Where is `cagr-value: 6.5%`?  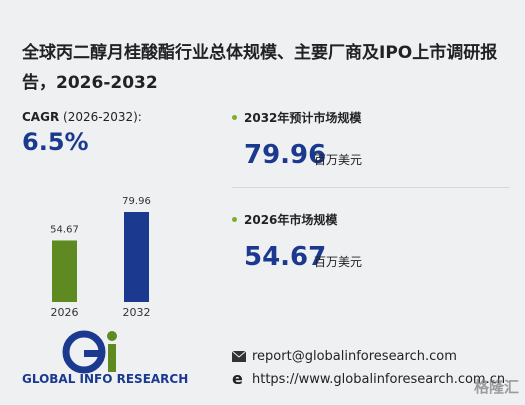
cagr-value: 6.5% is located at coordinates (55, 142).